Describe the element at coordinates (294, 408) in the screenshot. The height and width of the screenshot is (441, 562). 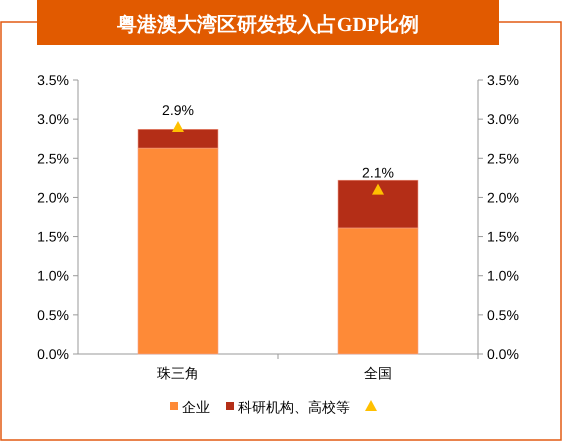
I see `legend-label: 科研机构、高校等` at that location.